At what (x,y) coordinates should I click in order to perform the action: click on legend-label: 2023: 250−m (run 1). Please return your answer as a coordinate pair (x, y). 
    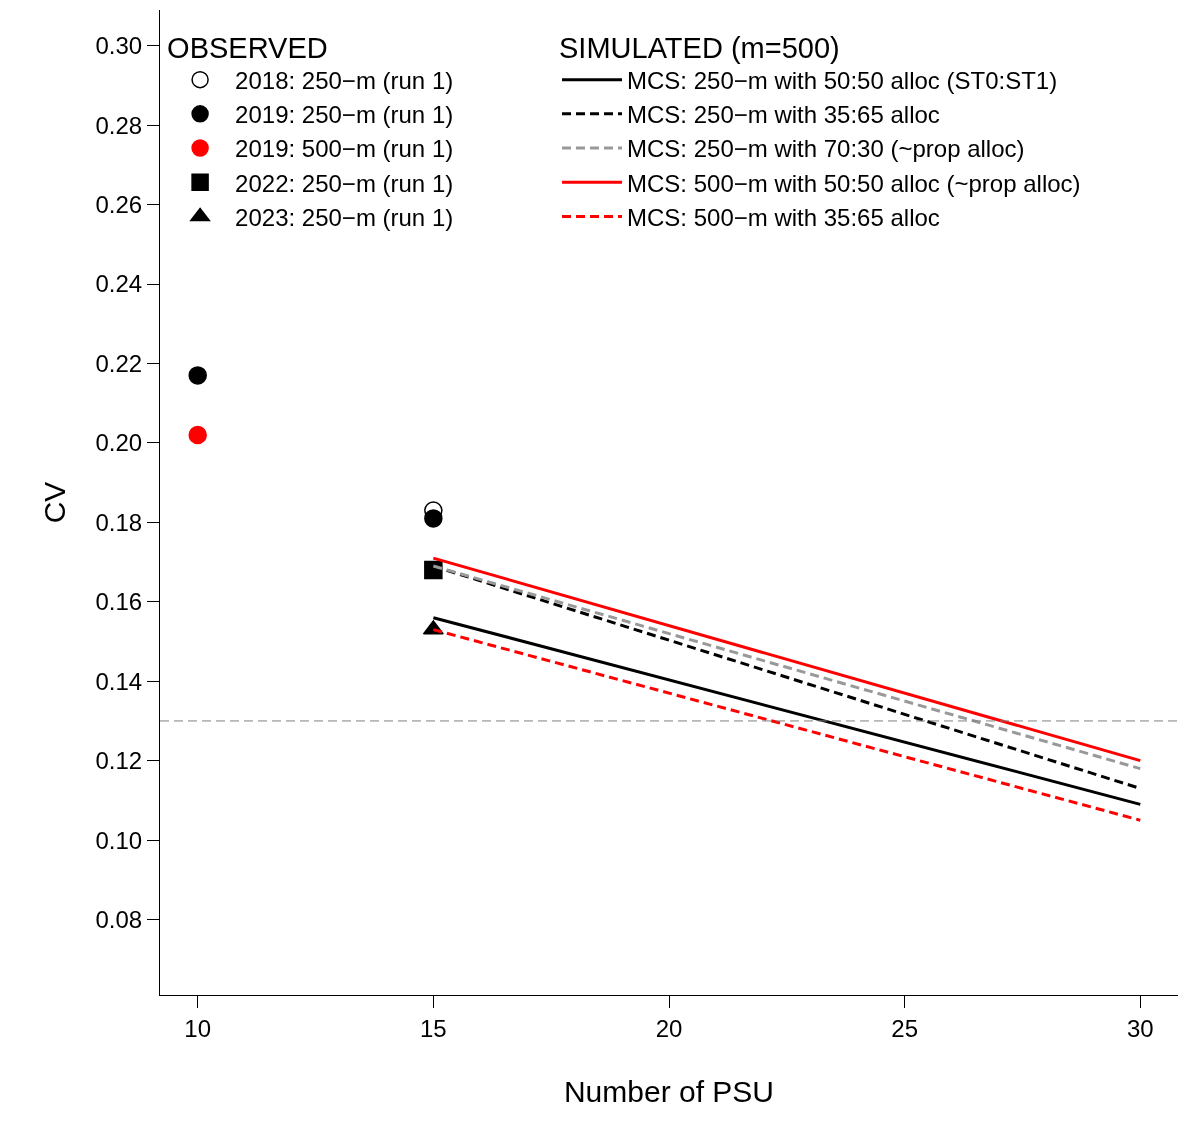
    Looking at the image, I should click on (344, 217).